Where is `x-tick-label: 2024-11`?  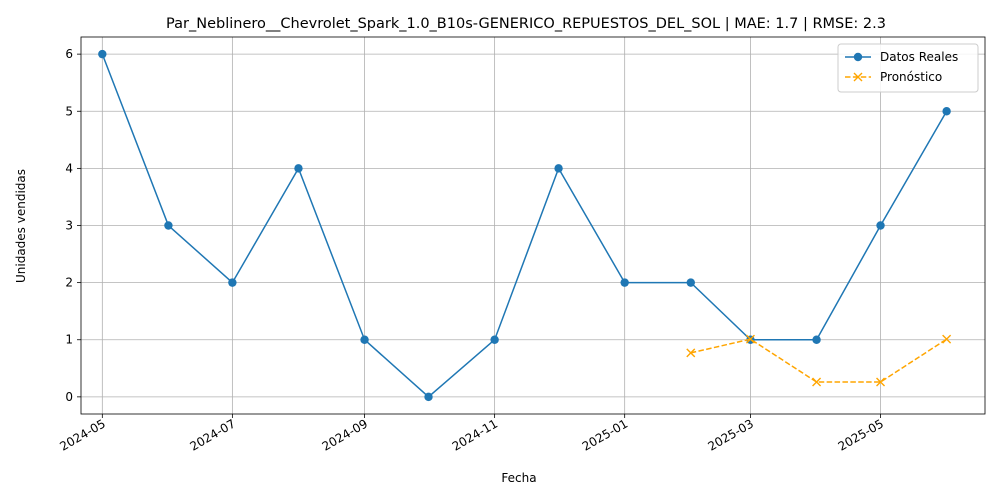 x-tick-label: 2024-11 is located at coordinates (475, 434).